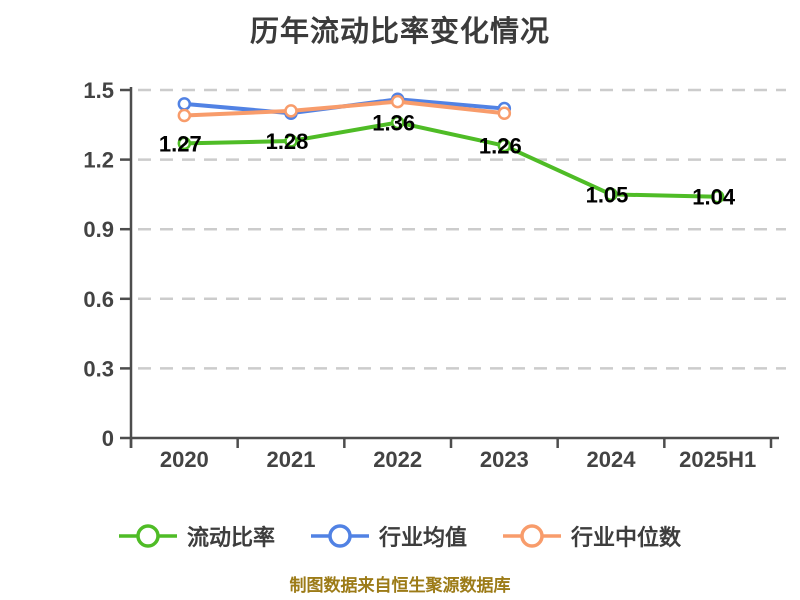 The height and width of the screenshot is (600, 800). What do you see at coordinates (291, 459) in the screenshot?
I see `x-tick-label: 2021` at bounding box center [291, 459].